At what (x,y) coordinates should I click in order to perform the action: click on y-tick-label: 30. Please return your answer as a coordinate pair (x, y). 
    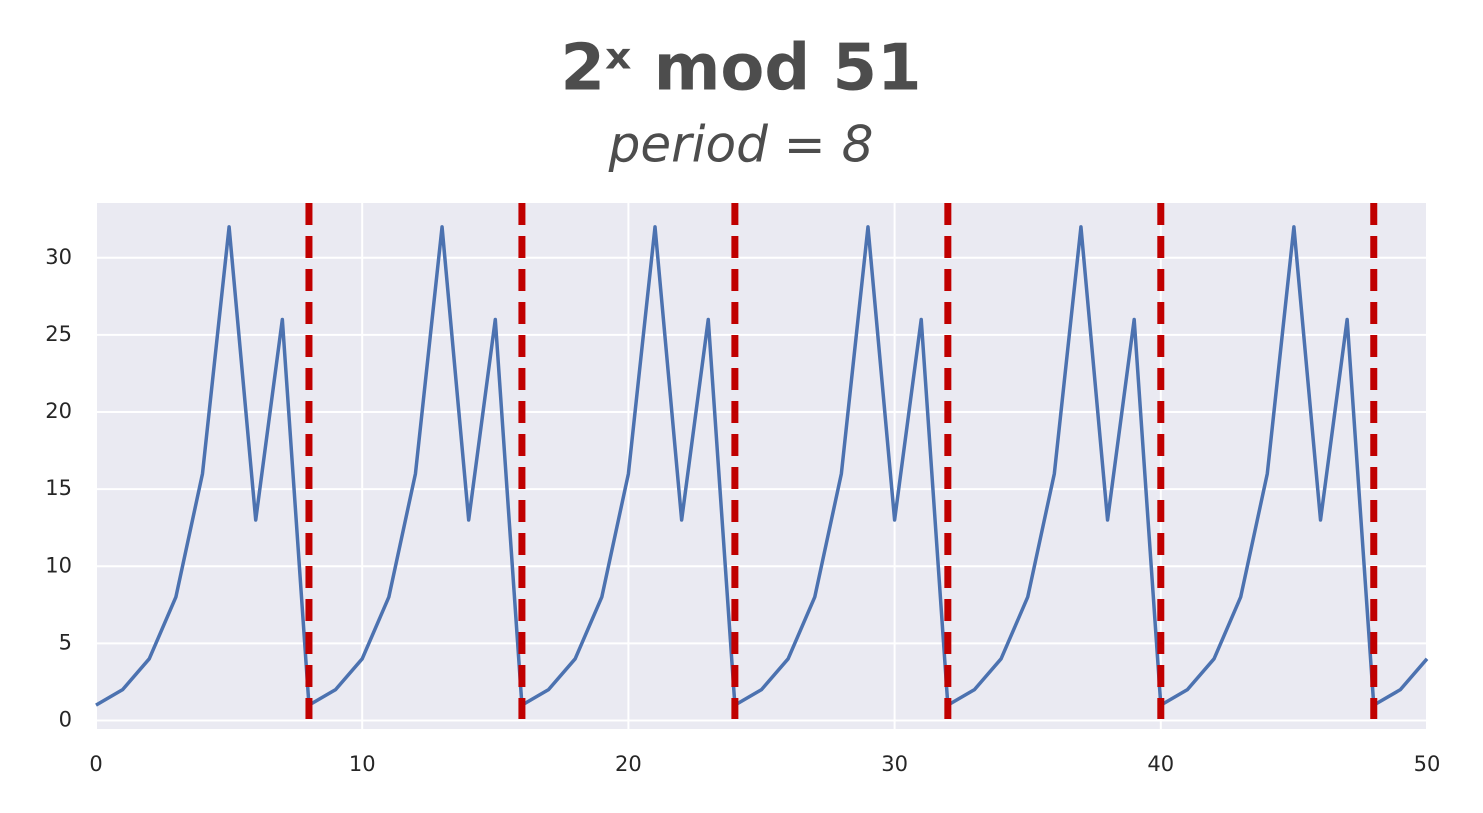
    Looking at the image, I should click on (58, 257).